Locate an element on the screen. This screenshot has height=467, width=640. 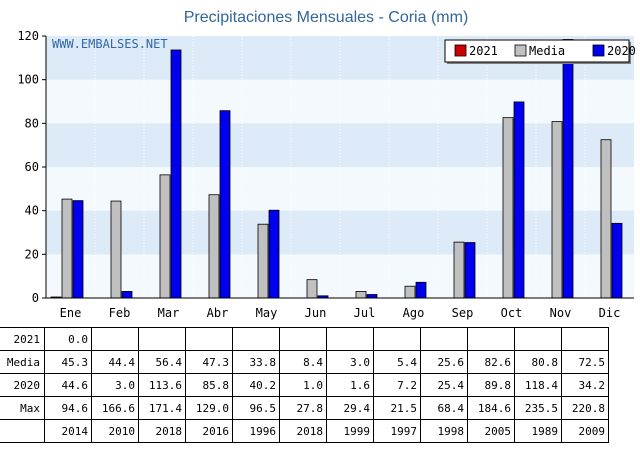
table-row: 2021 0.0 is located at coordinates (304, 339).